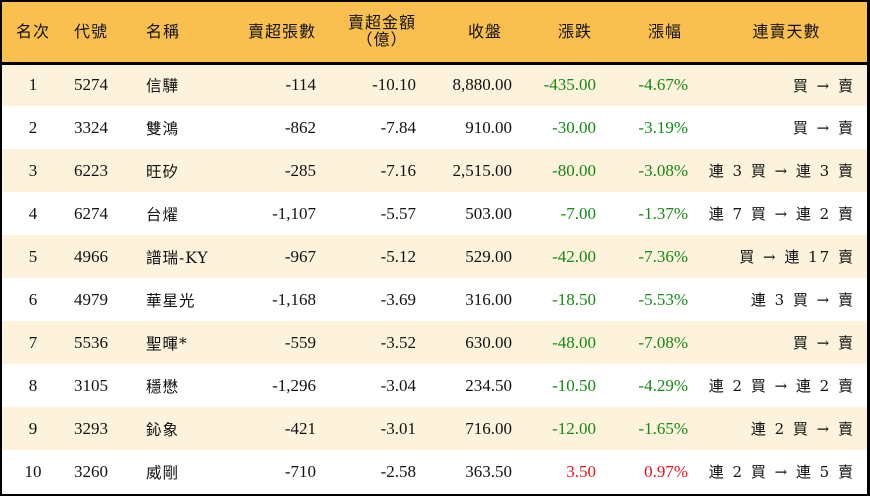  What do you see at coordinates (171, 300) in the screenshot?
I see `cell-name: 華星光` at bounding box center [171, 300].